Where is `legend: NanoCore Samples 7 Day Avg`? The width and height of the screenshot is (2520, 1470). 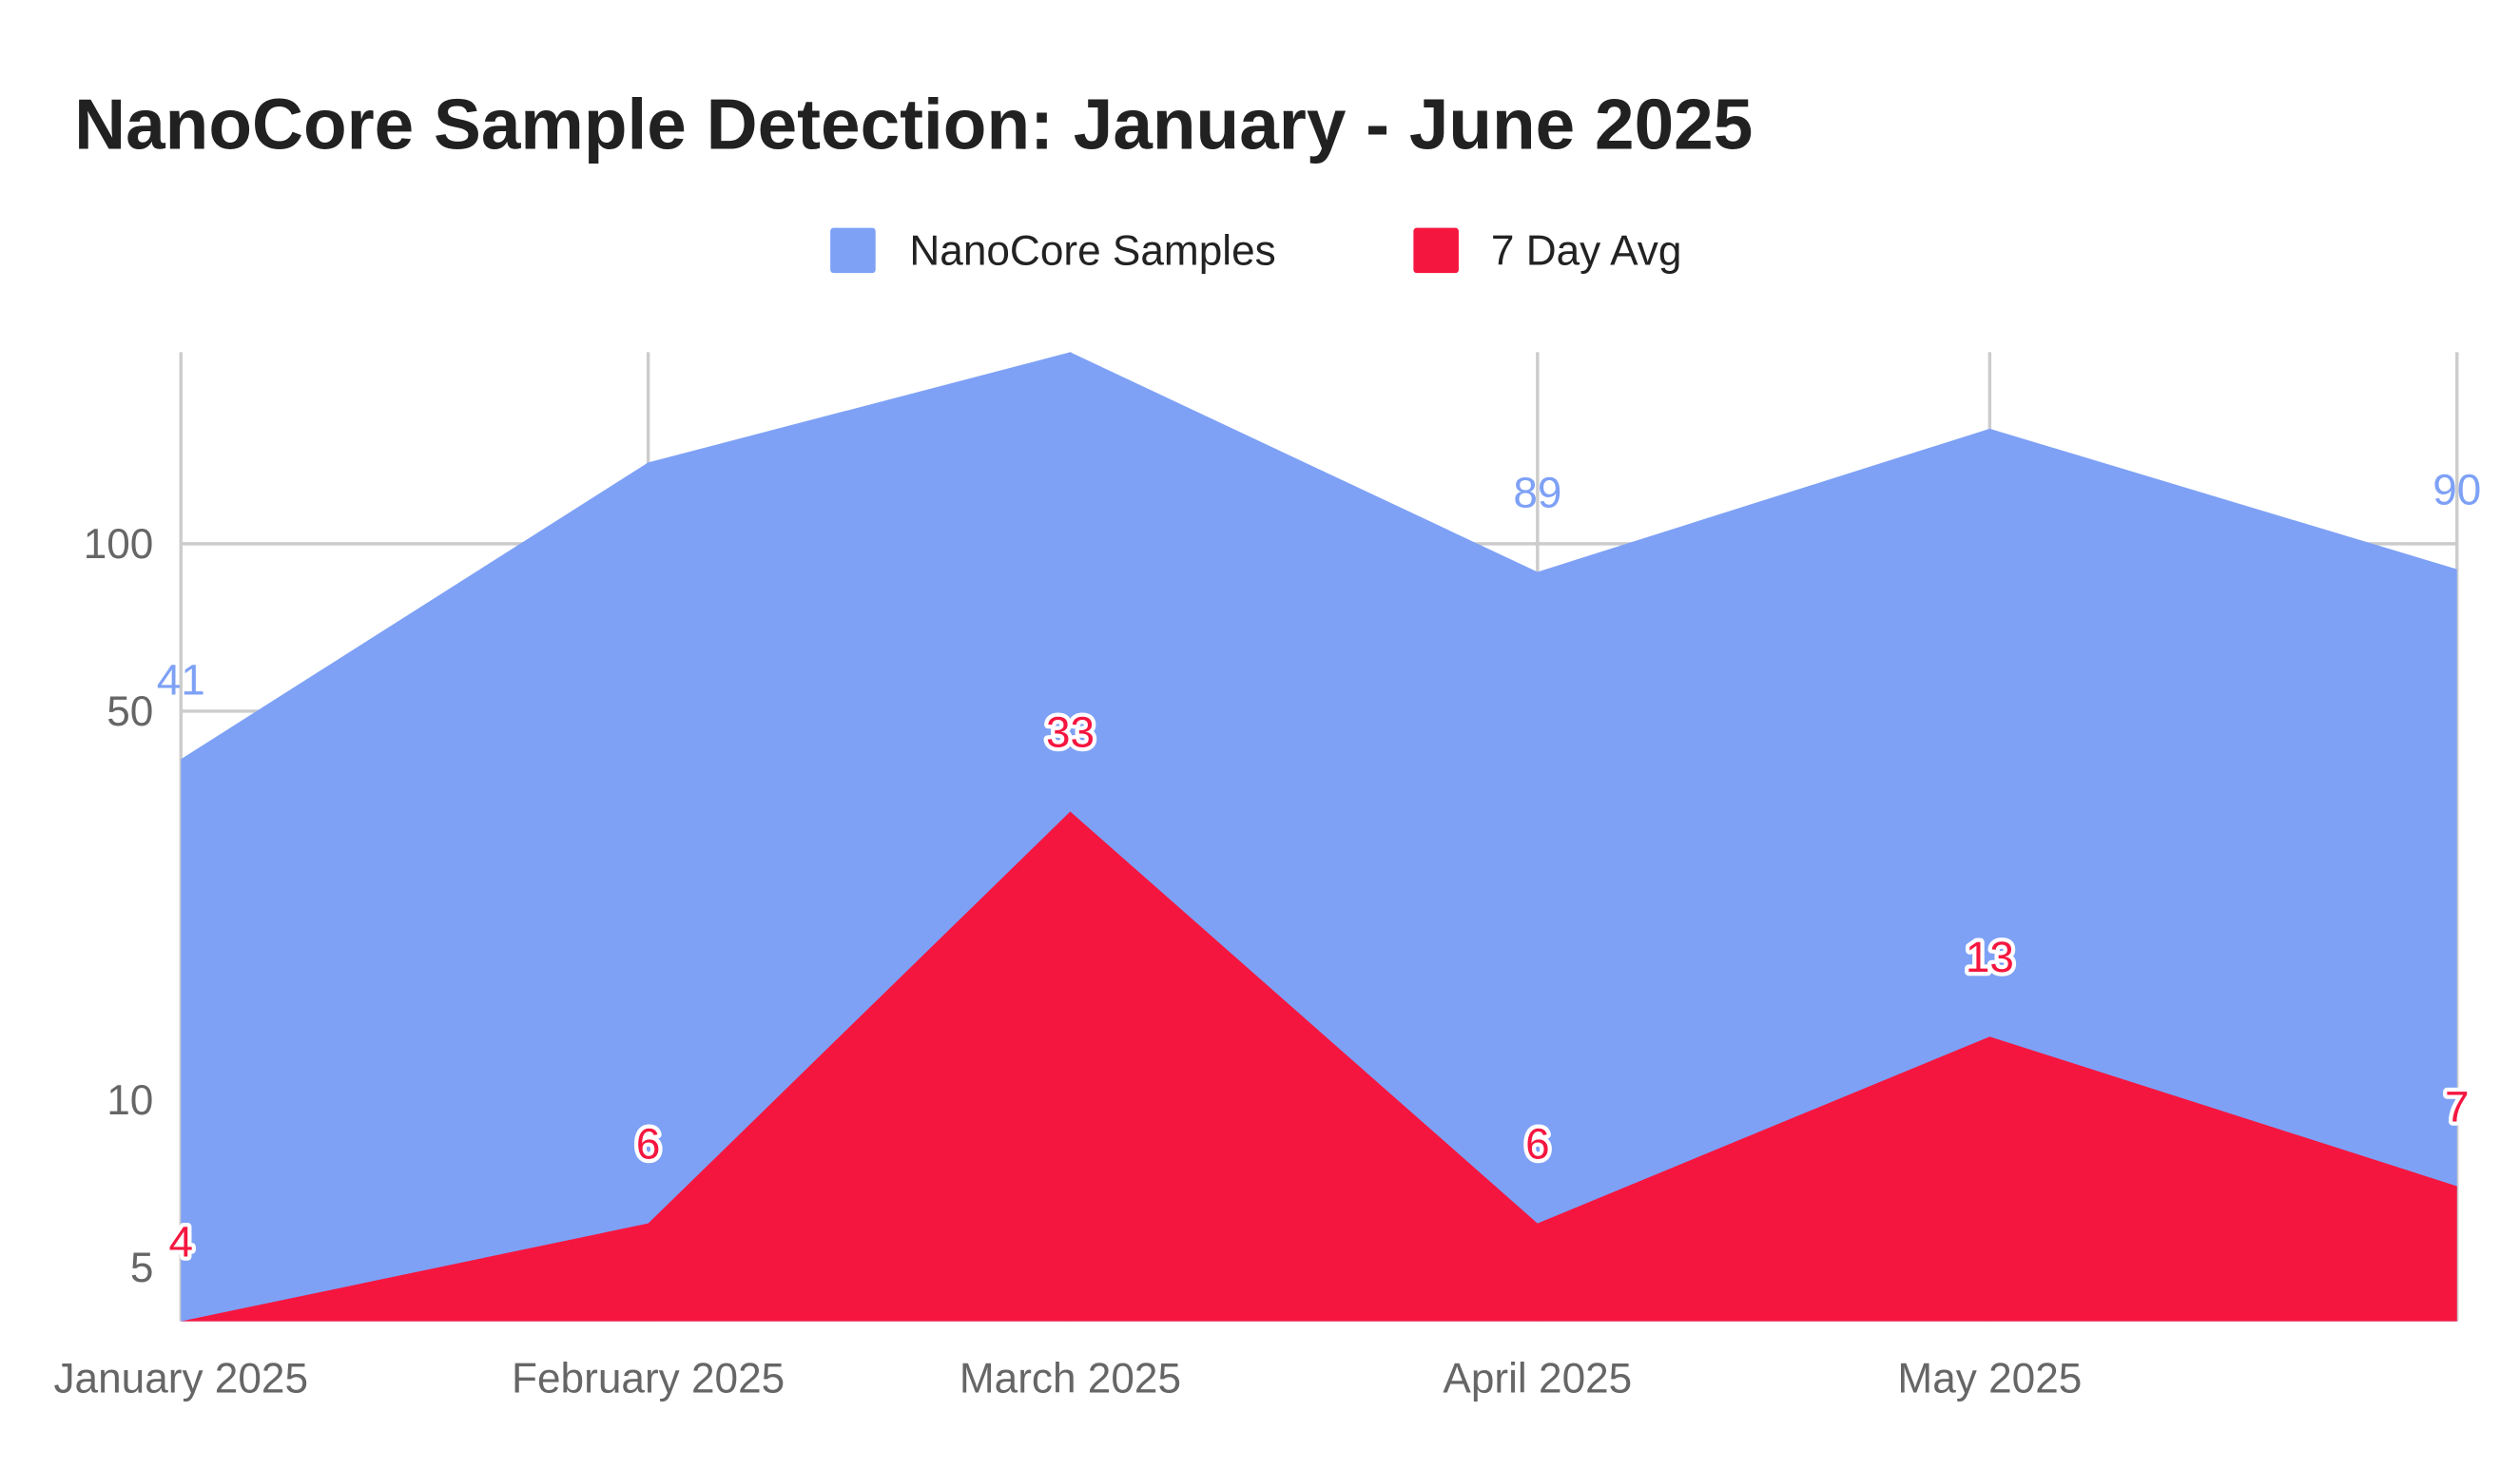 legend: NanoCore Samples 7 Day Avg is located at coordinates (1255, 251).